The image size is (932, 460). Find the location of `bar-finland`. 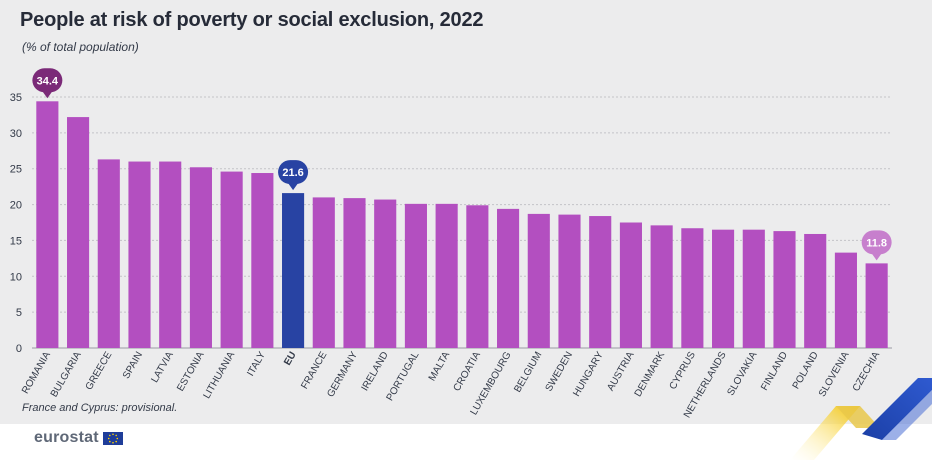

bar-finland is located at coordinates (784, 289).